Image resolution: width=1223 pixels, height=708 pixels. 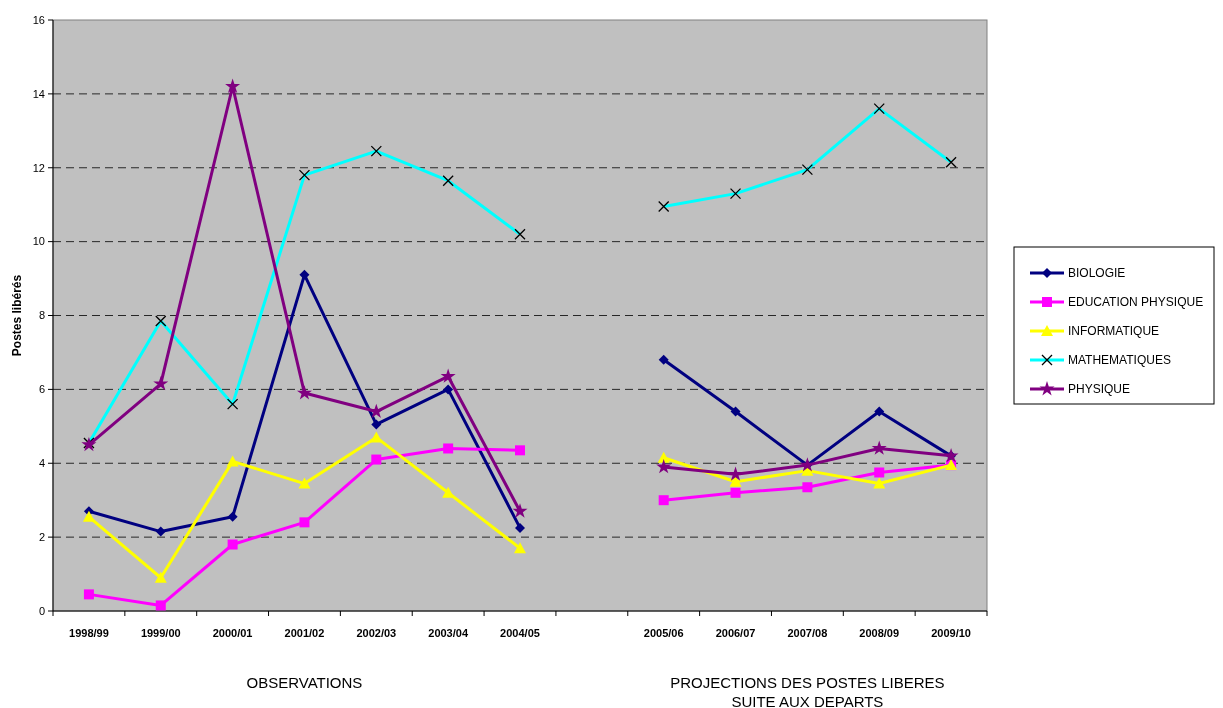 What do you see at coordinates (232, 633) in the screenshot?
I see `x-tick-label: 2000/01` at bounding box center [232, 633].